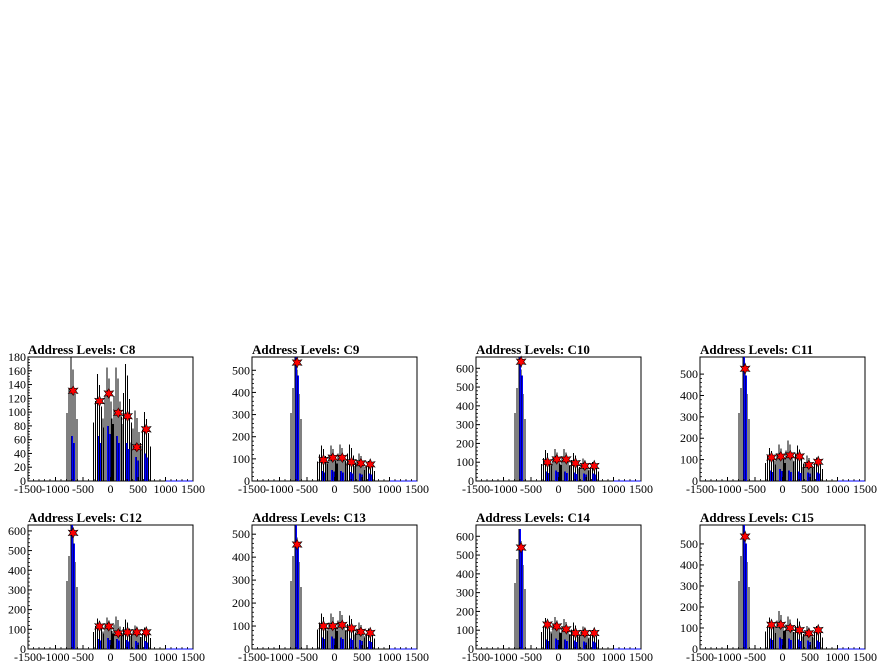 The width and height of the screenshot is (896, 672). Describe the element at coordinates (85, 517) in the screenshot. I see `chart-title: Address Levels: C12` at that location.